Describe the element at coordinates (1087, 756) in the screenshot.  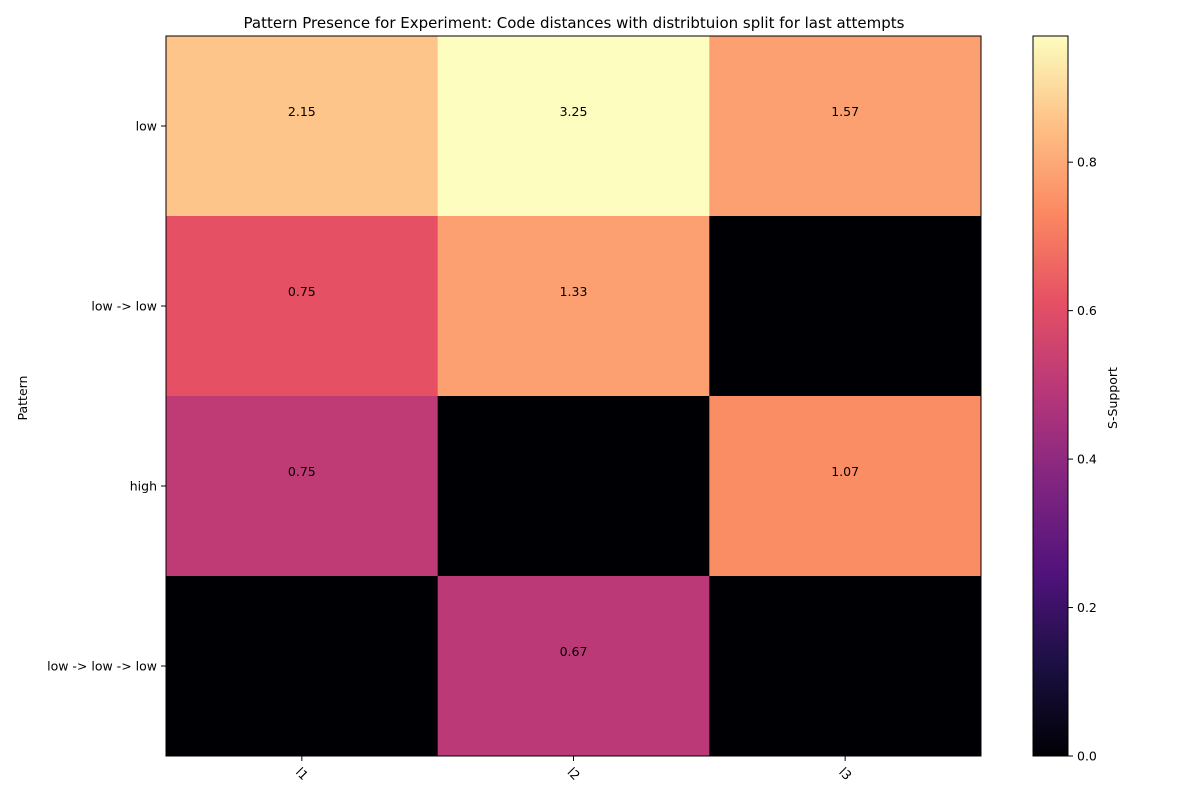
I see `colorbar-tick-label: 0.0` at that location.